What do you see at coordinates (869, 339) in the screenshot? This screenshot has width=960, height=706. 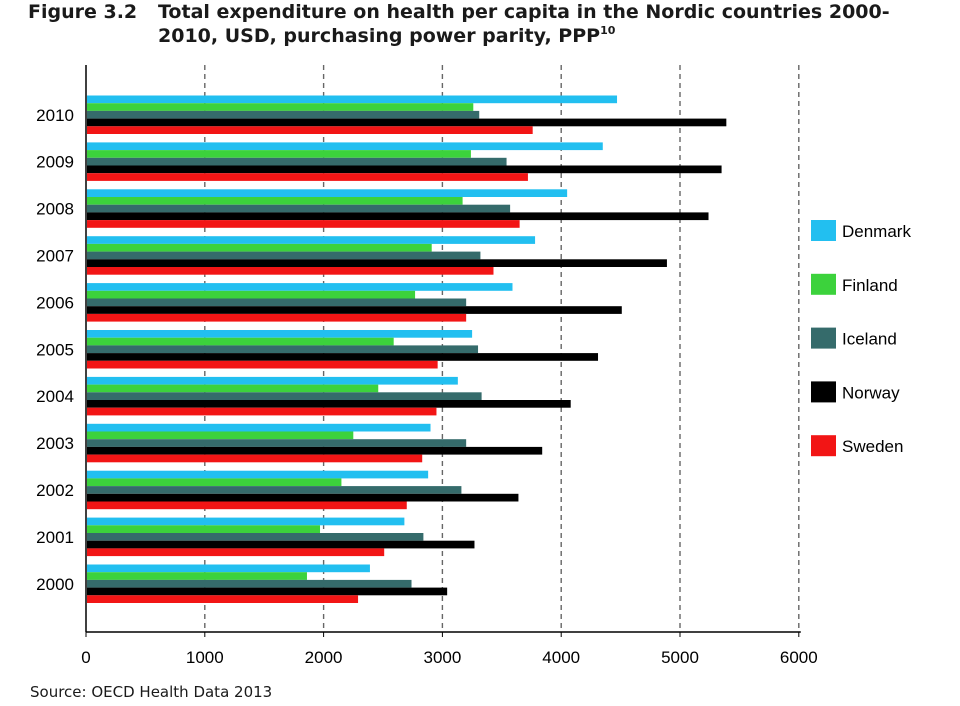 I see `legend-label: Iceland` at bounding box center [869, 339].